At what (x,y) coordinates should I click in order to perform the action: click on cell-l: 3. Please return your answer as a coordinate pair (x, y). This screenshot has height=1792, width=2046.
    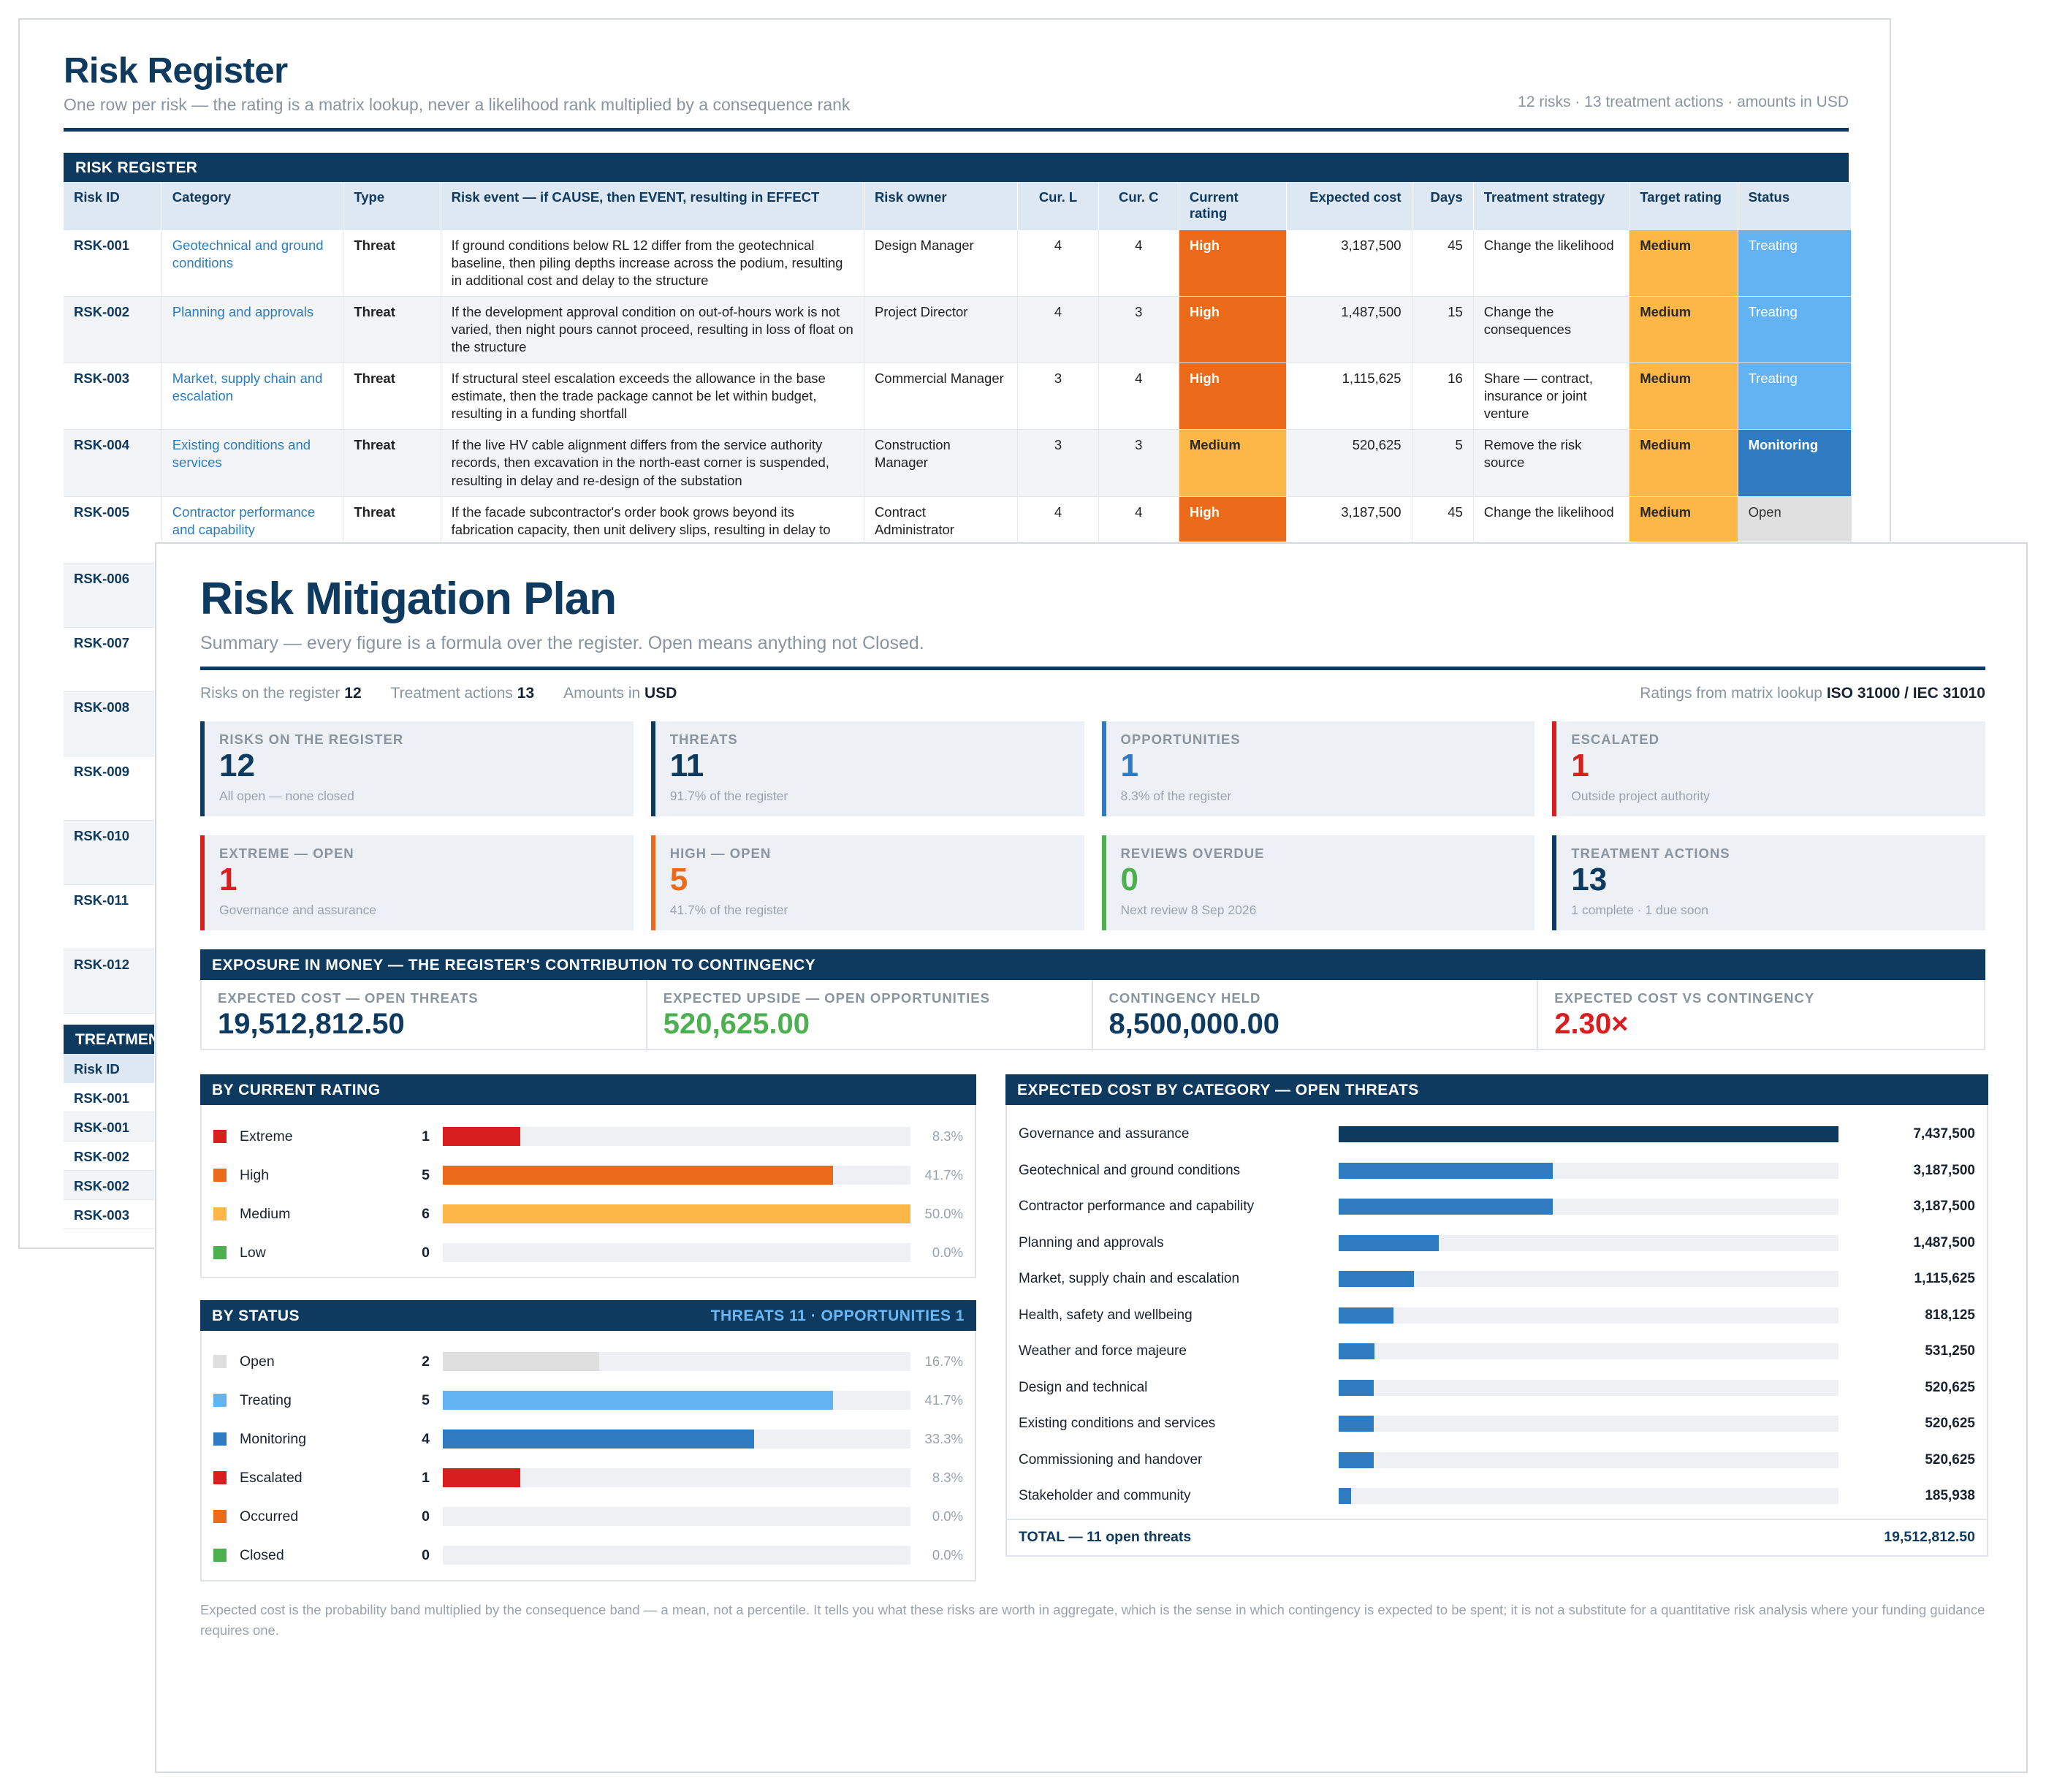
    Looking at the image, I should click on (1058, 463).